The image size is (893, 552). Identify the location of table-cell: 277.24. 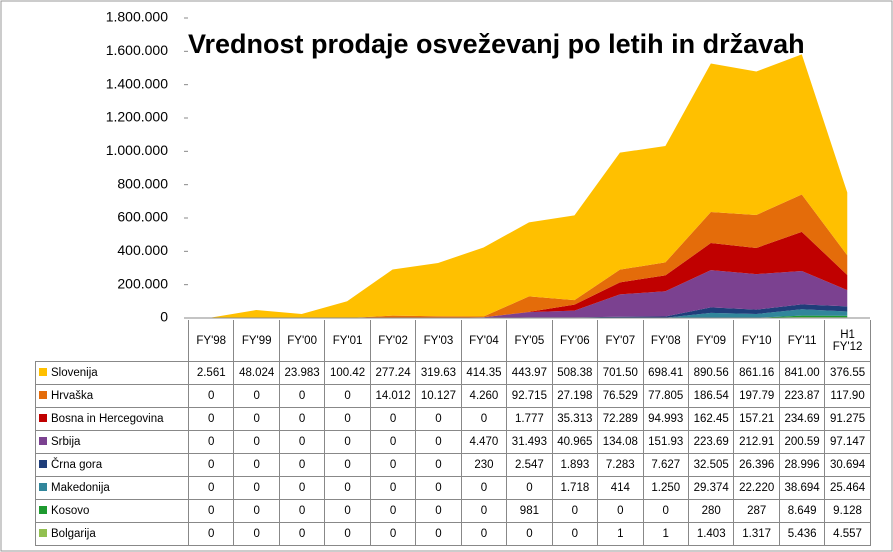
(393, 373).